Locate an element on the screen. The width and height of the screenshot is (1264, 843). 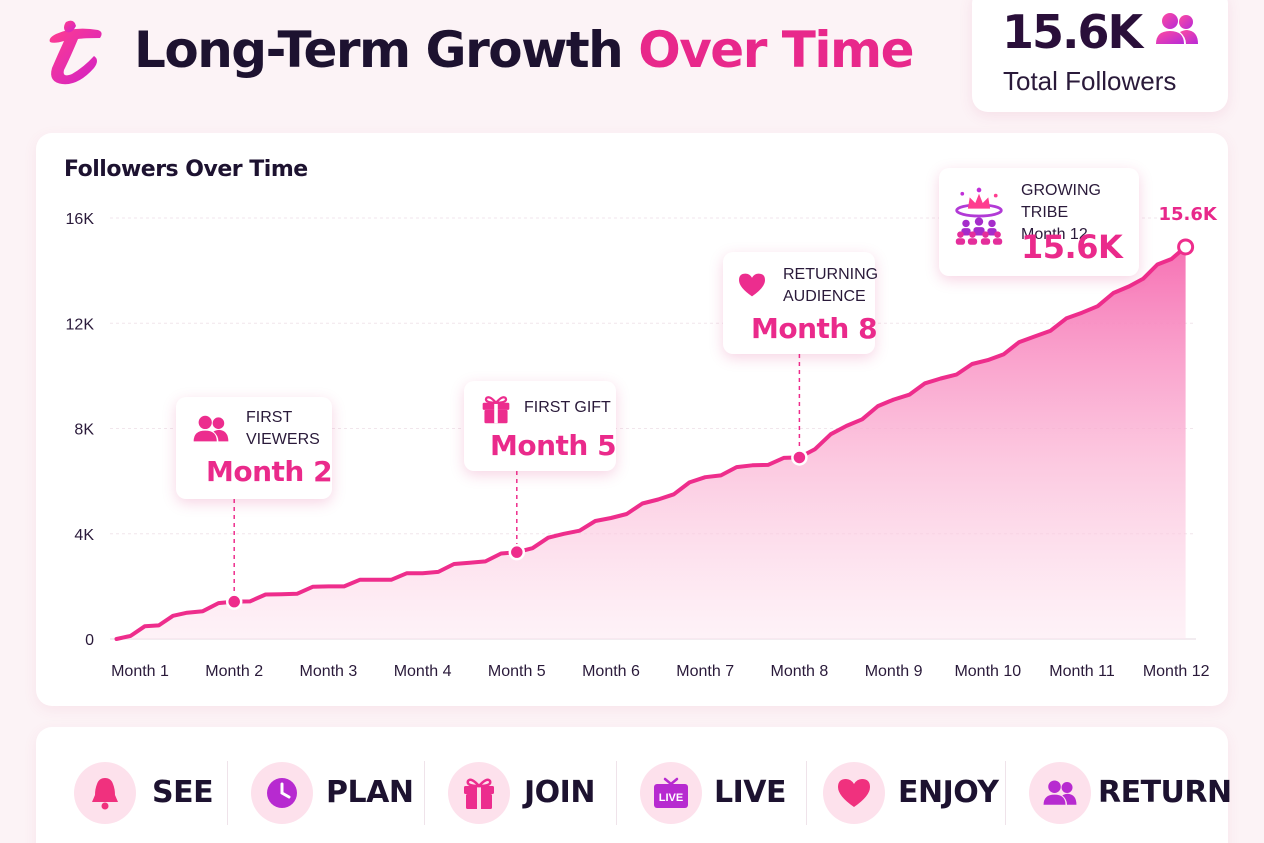
milestone-caption: FIRST GIFT is located at coordinates (567, 408).